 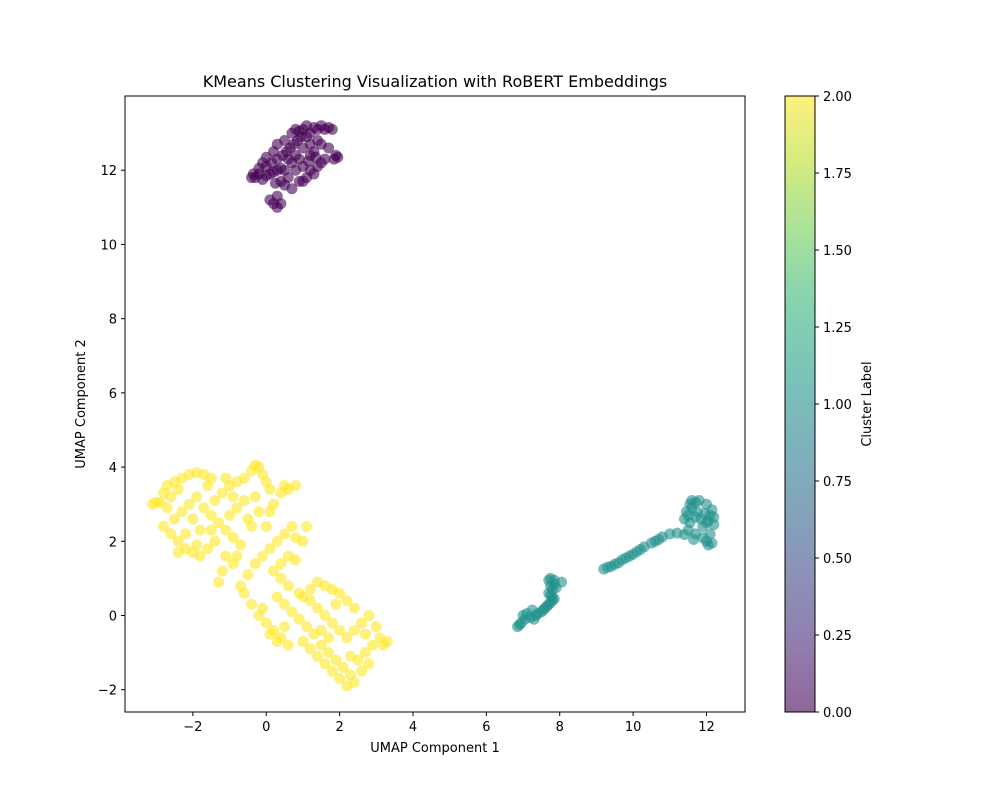 I want to click on y-tick-label: 6, so click(x=113, y=394).